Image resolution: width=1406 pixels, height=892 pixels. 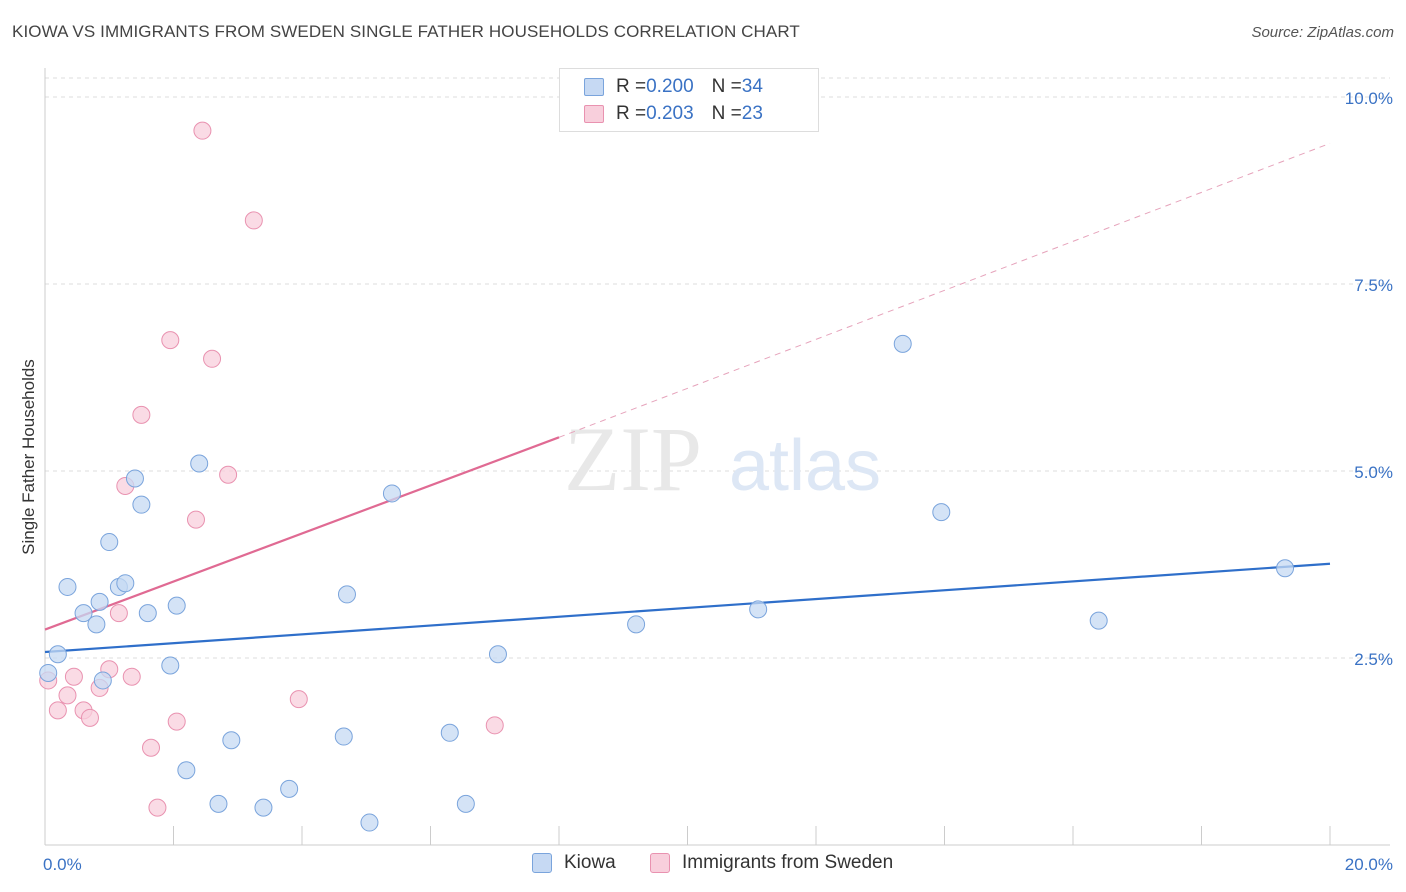 What do you see at coordinates (805, 466) in the screenshot?
I see `watermark-atlas: atlas` at bounding box center [805, 466].